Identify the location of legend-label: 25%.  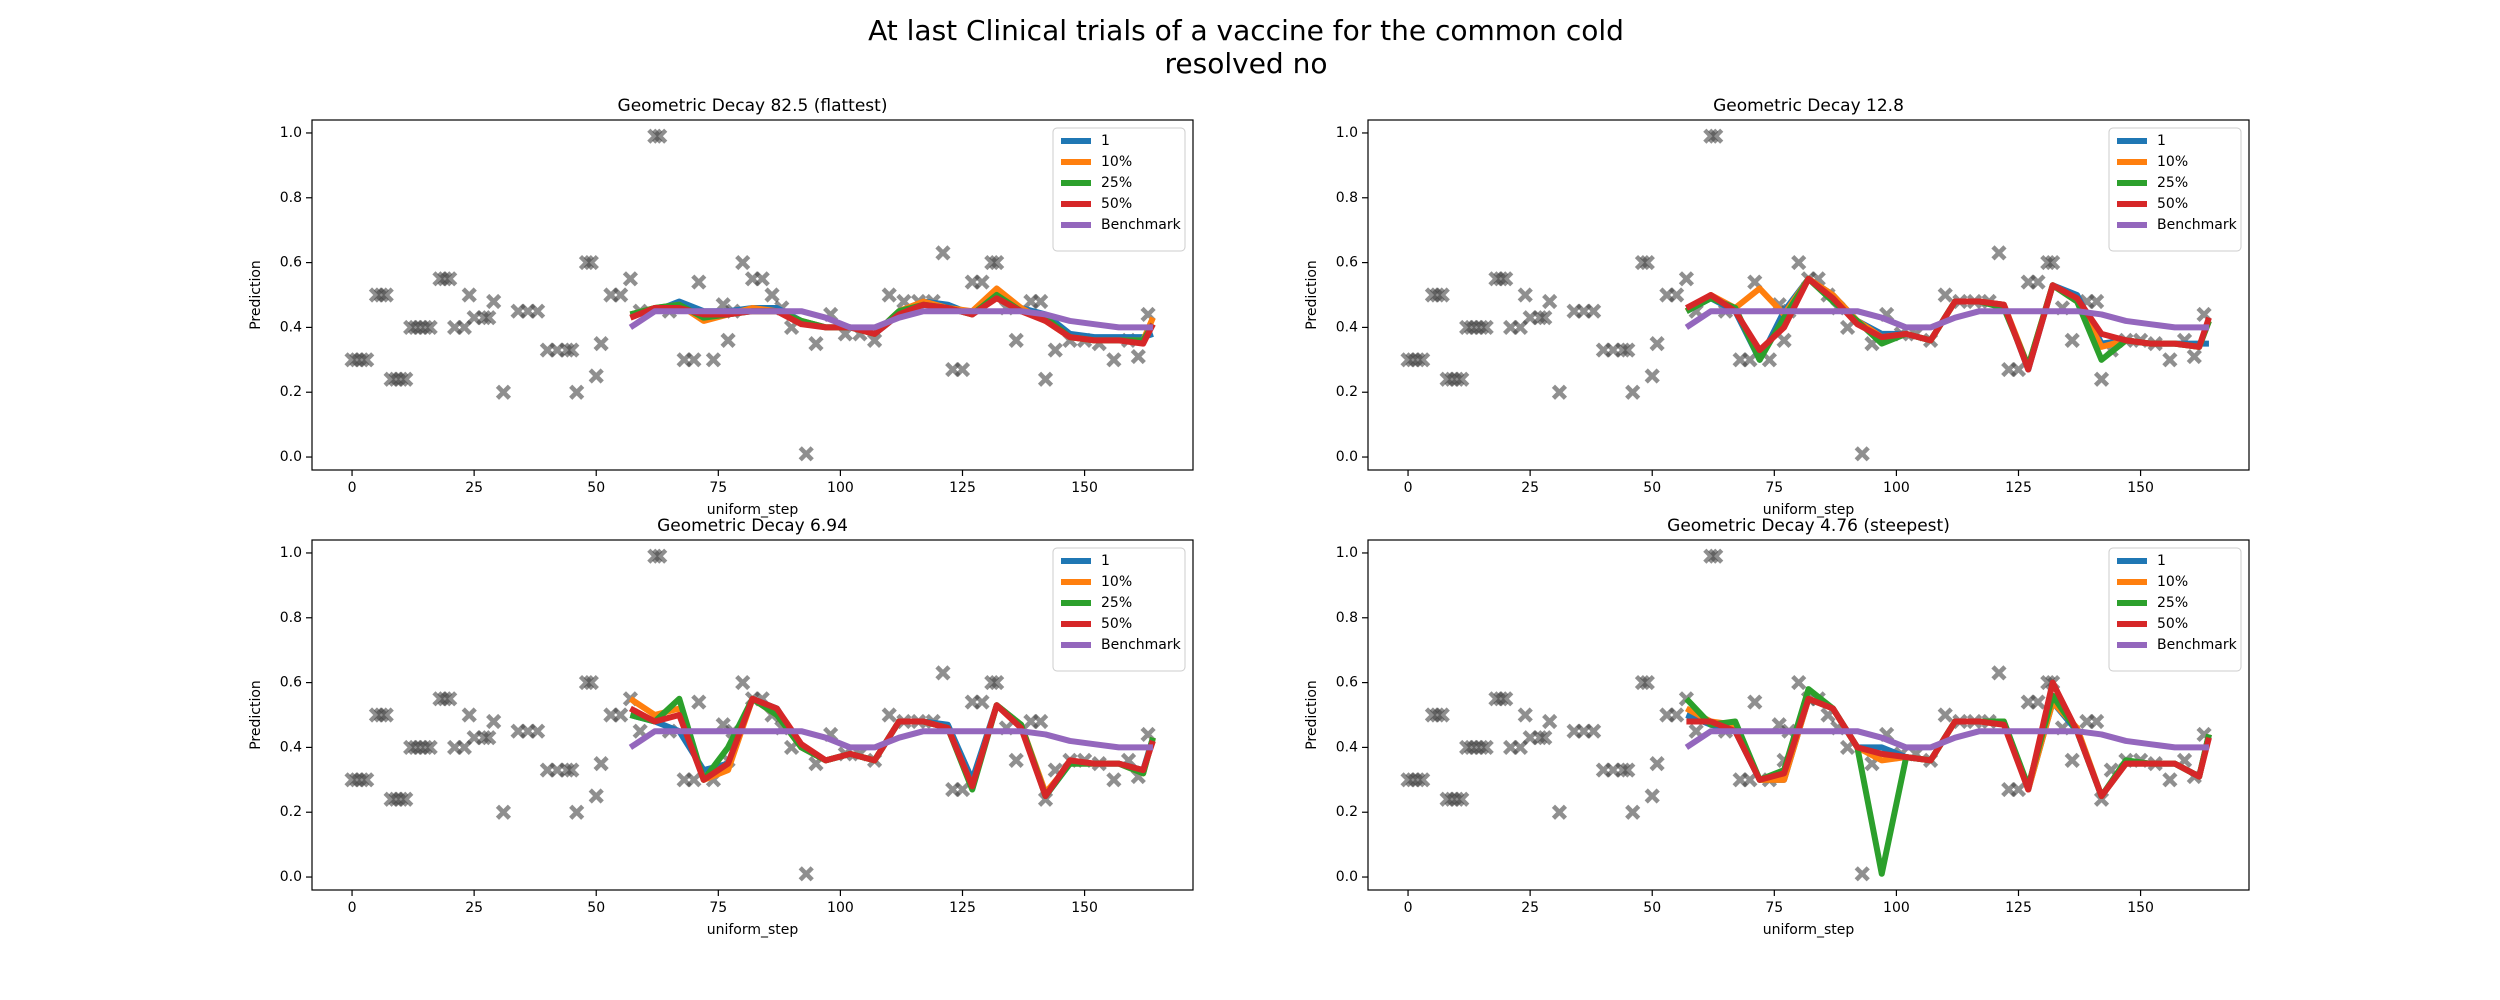
(2172, 603).